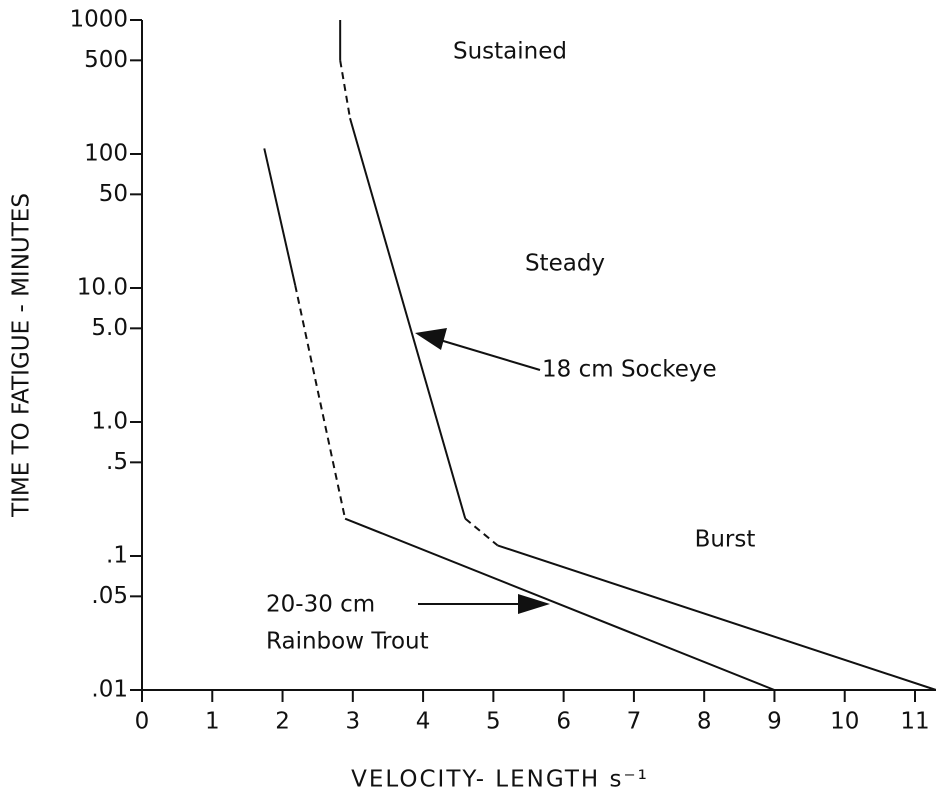 Image resolution: width=936 pixels, height=808 pixels. Describe the element at coordinates (106, 60) in the screenshot. I see `y-tick-label: 500` at that location.